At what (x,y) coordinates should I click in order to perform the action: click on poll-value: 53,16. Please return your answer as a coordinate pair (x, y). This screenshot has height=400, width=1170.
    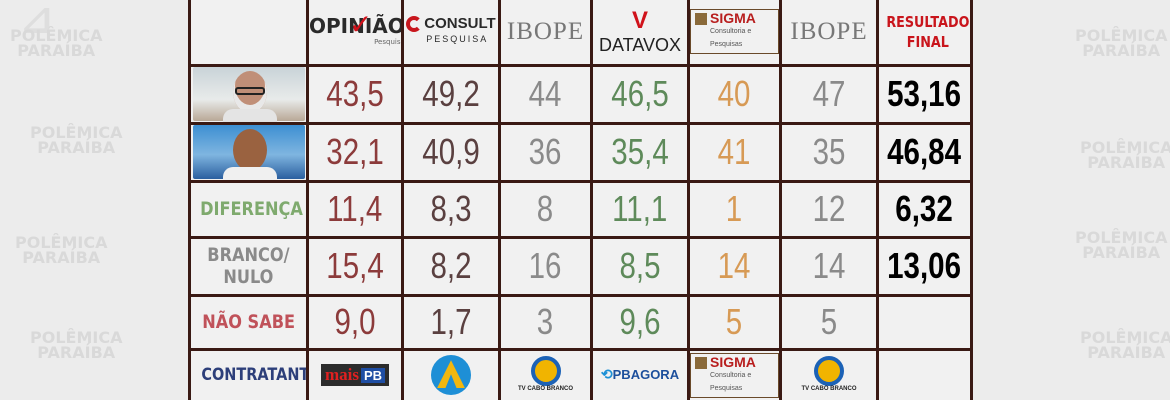
    Looking at the image, I should click on (924, 93).